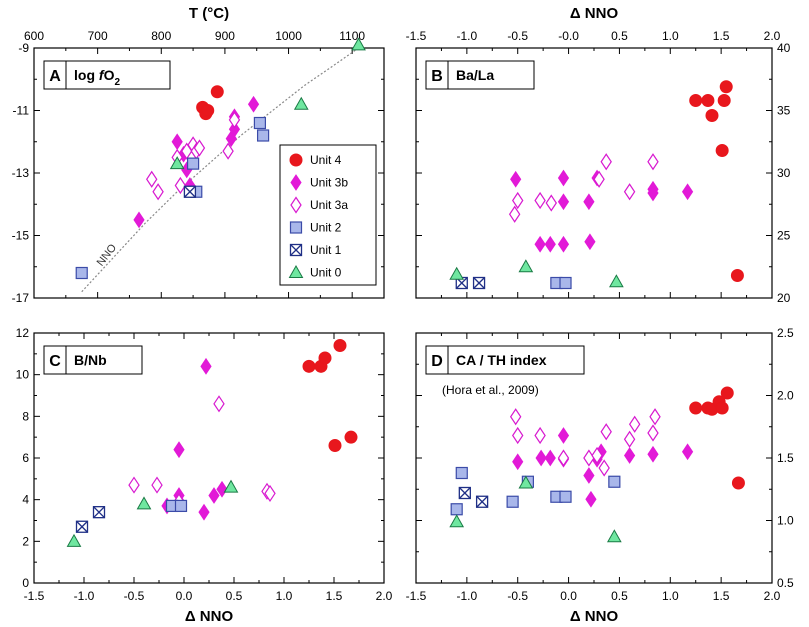 This screenshot has width=809, height=627. I want to click on y-tick-label: -13, so click(21, 173).